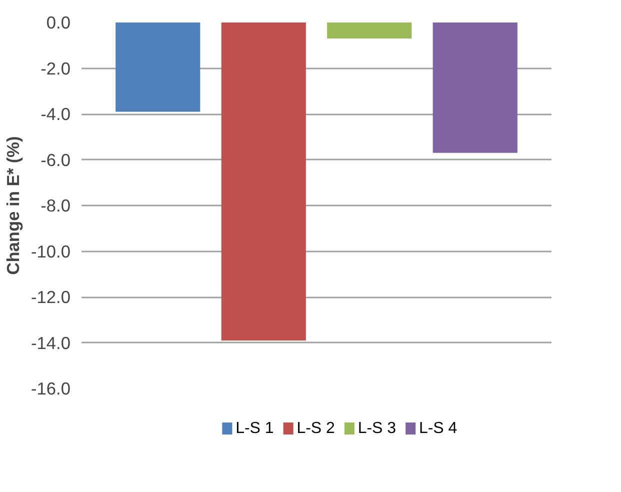 The image size is (621, 492). I want to click on y-axis-title: Change in E* (%), so click(13, 205).